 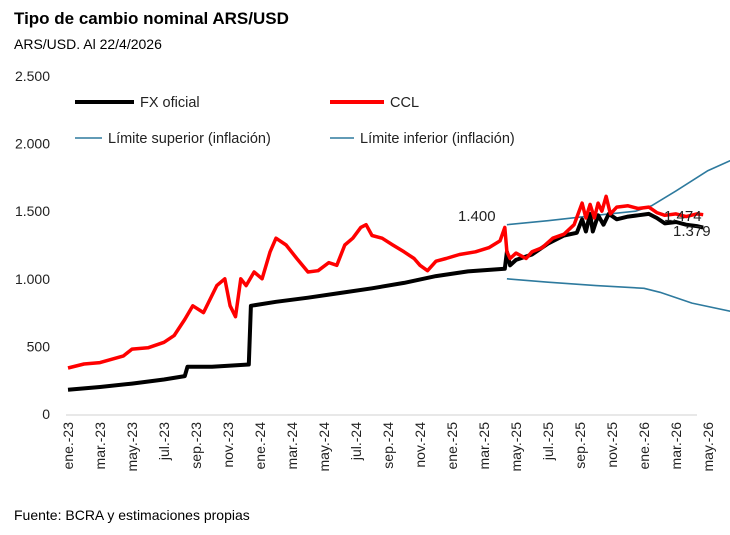 I want to click on x-tick-label: may.-24, so click(x=324, y=447).